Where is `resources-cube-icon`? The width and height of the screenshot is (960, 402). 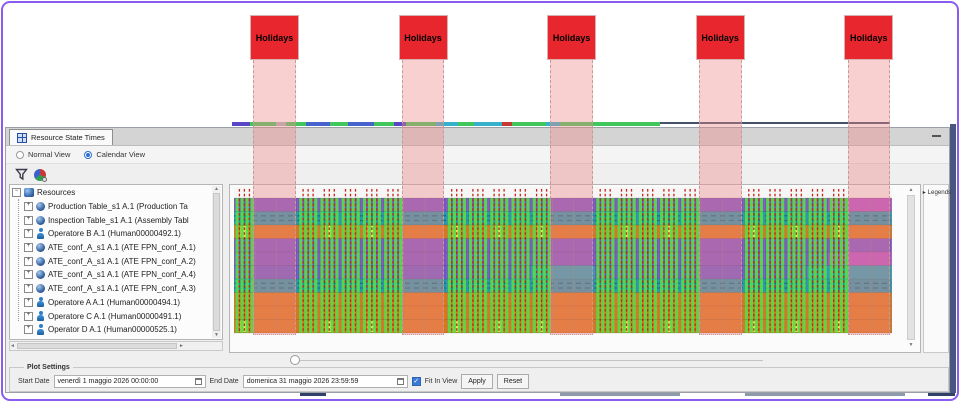 resources-cube-icon is located at coordinates (29, 193).